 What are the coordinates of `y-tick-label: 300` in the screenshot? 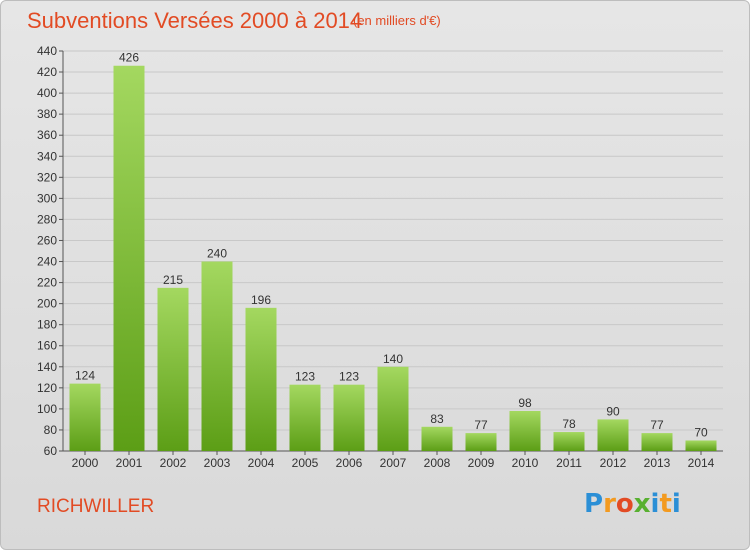 It's located at (47, 198).